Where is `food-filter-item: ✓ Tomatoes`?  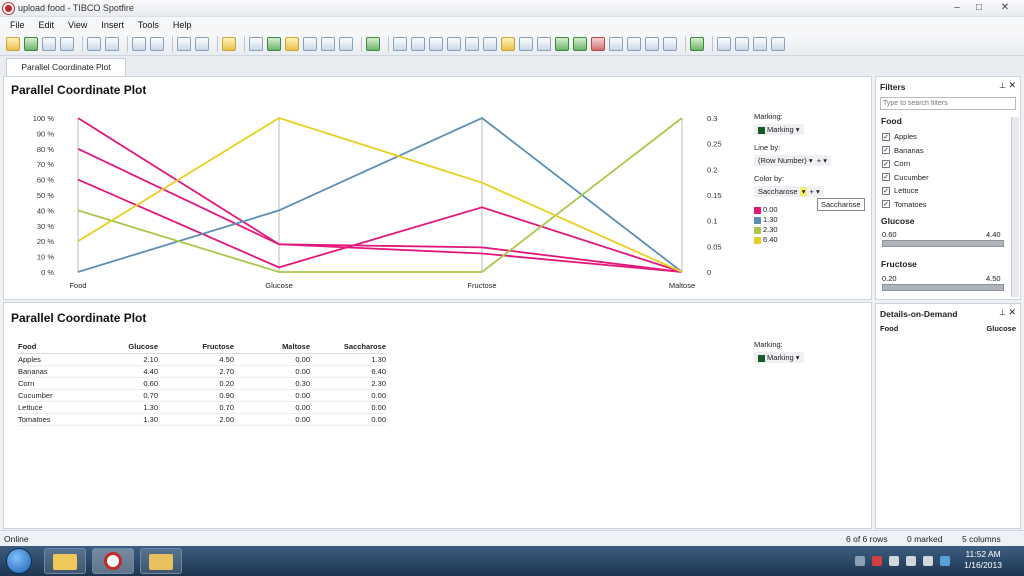 food-filter-item: ✓ Tomatoes is located at coordinates (904, 204).